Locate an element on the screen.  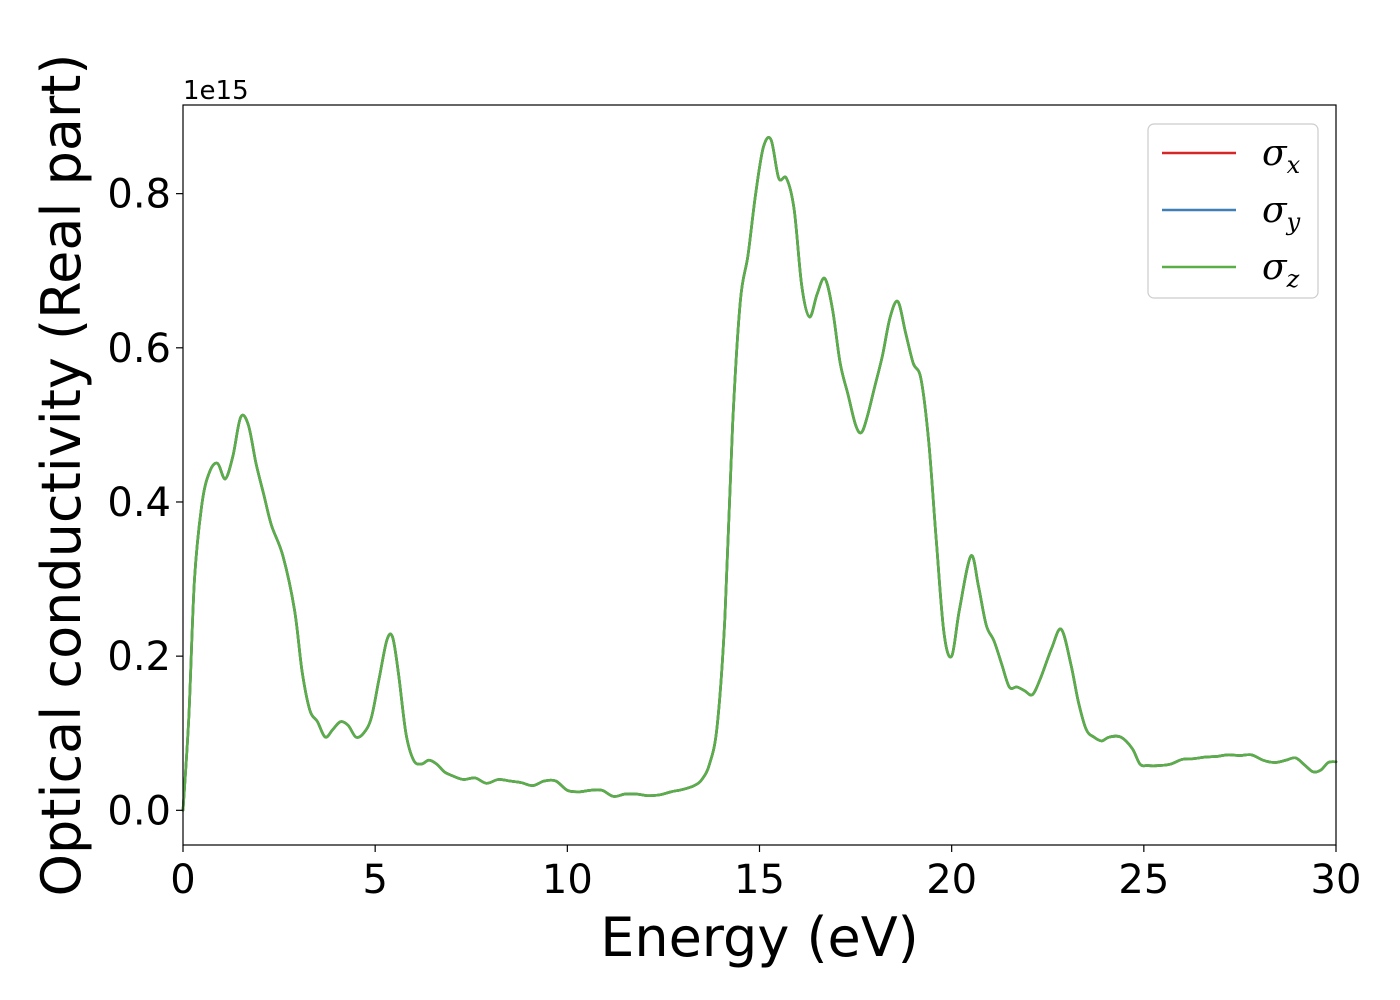
x-axis-title: Energy (eV) is located at coordinates (759, 937).